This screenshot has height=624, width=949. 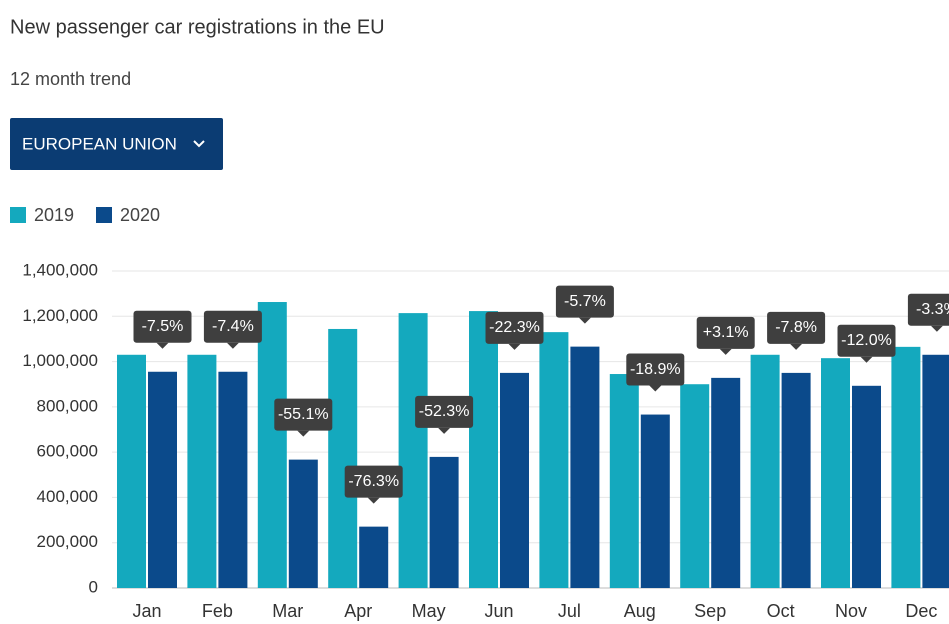 I want to click on x-tick-label: Jul, so click(x=569, y=611).